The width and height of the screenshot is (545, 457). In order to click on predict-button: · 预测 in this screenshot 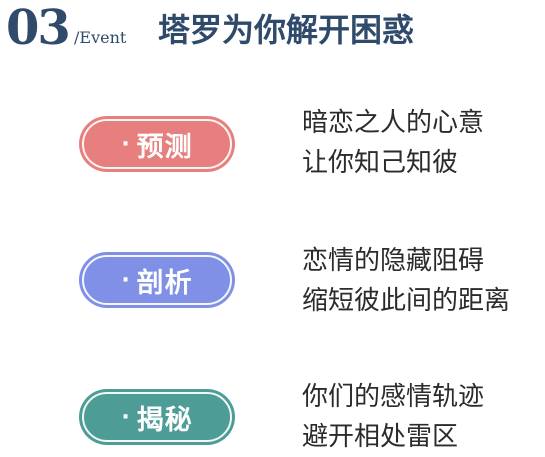, I will do `click(157, 144)`.